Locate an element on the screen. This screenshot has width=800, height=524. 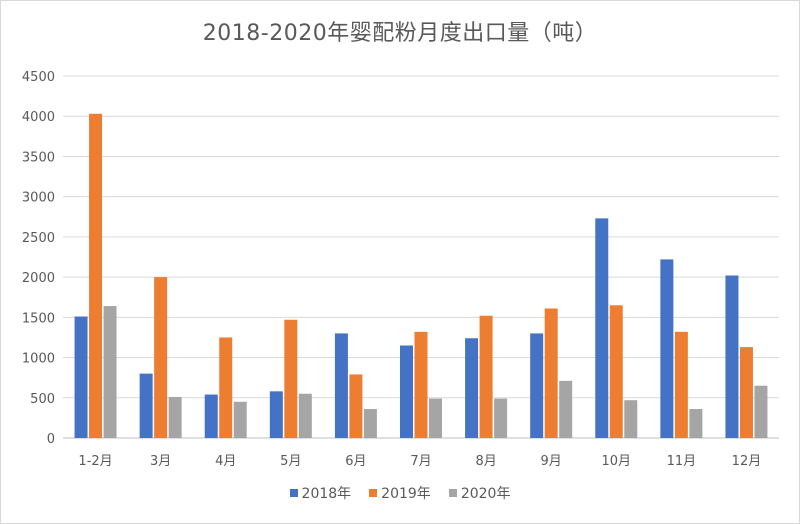
chart-legend: 2018年 2019年 2020年 is located at coordinates (400, 493).